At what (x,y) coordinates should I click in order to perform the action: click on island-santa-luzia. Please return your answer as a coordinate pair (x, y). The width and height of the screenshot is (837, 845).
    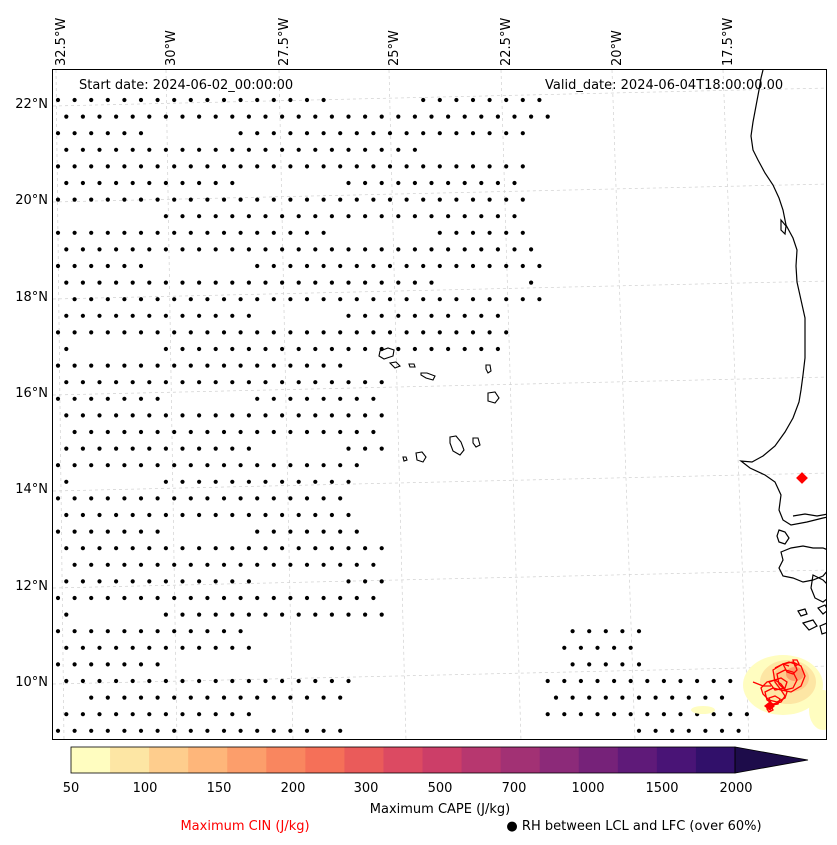
    Looking at the image, I should click on (412, 365).